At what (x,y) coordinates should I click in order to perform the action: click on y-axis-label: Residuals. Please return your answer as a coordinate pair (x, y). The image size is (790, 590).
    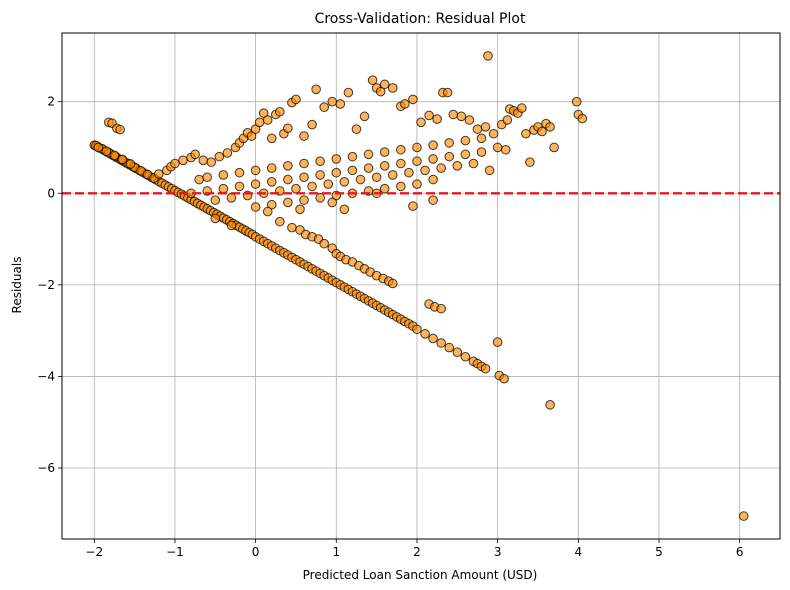
    Looking at the image, I should click on (17, 285).